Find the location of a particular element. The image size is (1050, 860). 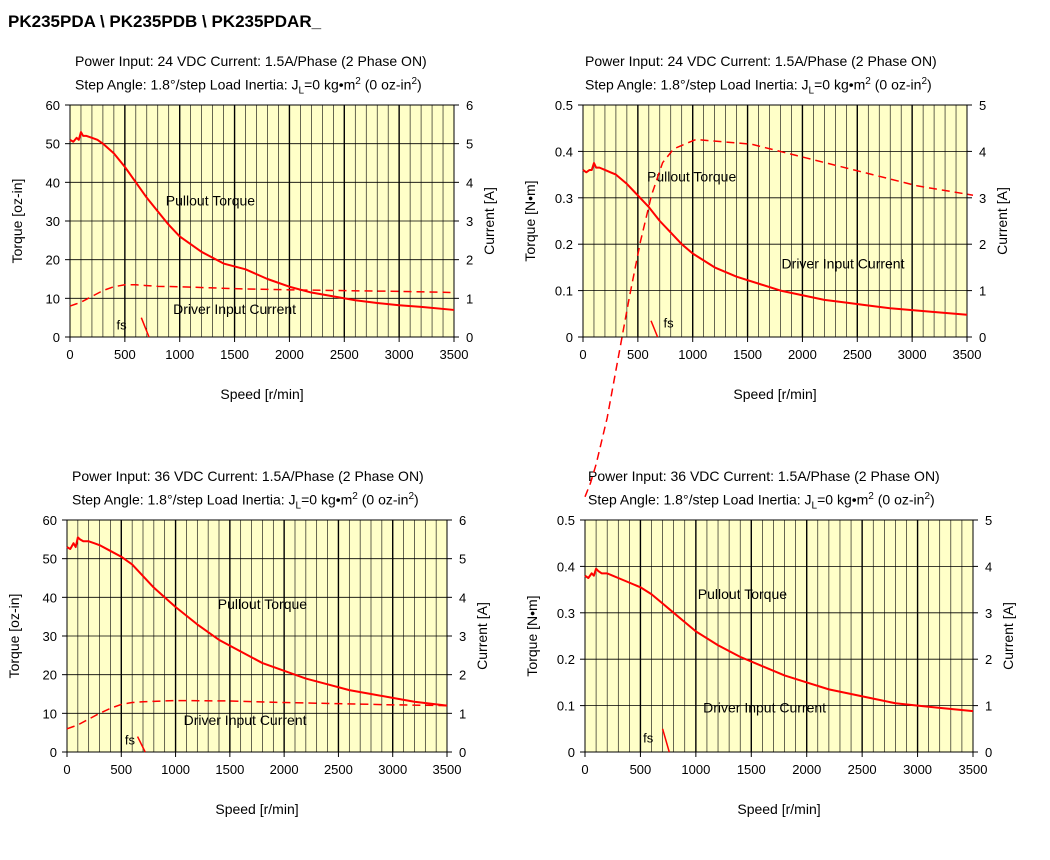

y-tick-label: 0.5 is located at coordinates (564, 105).